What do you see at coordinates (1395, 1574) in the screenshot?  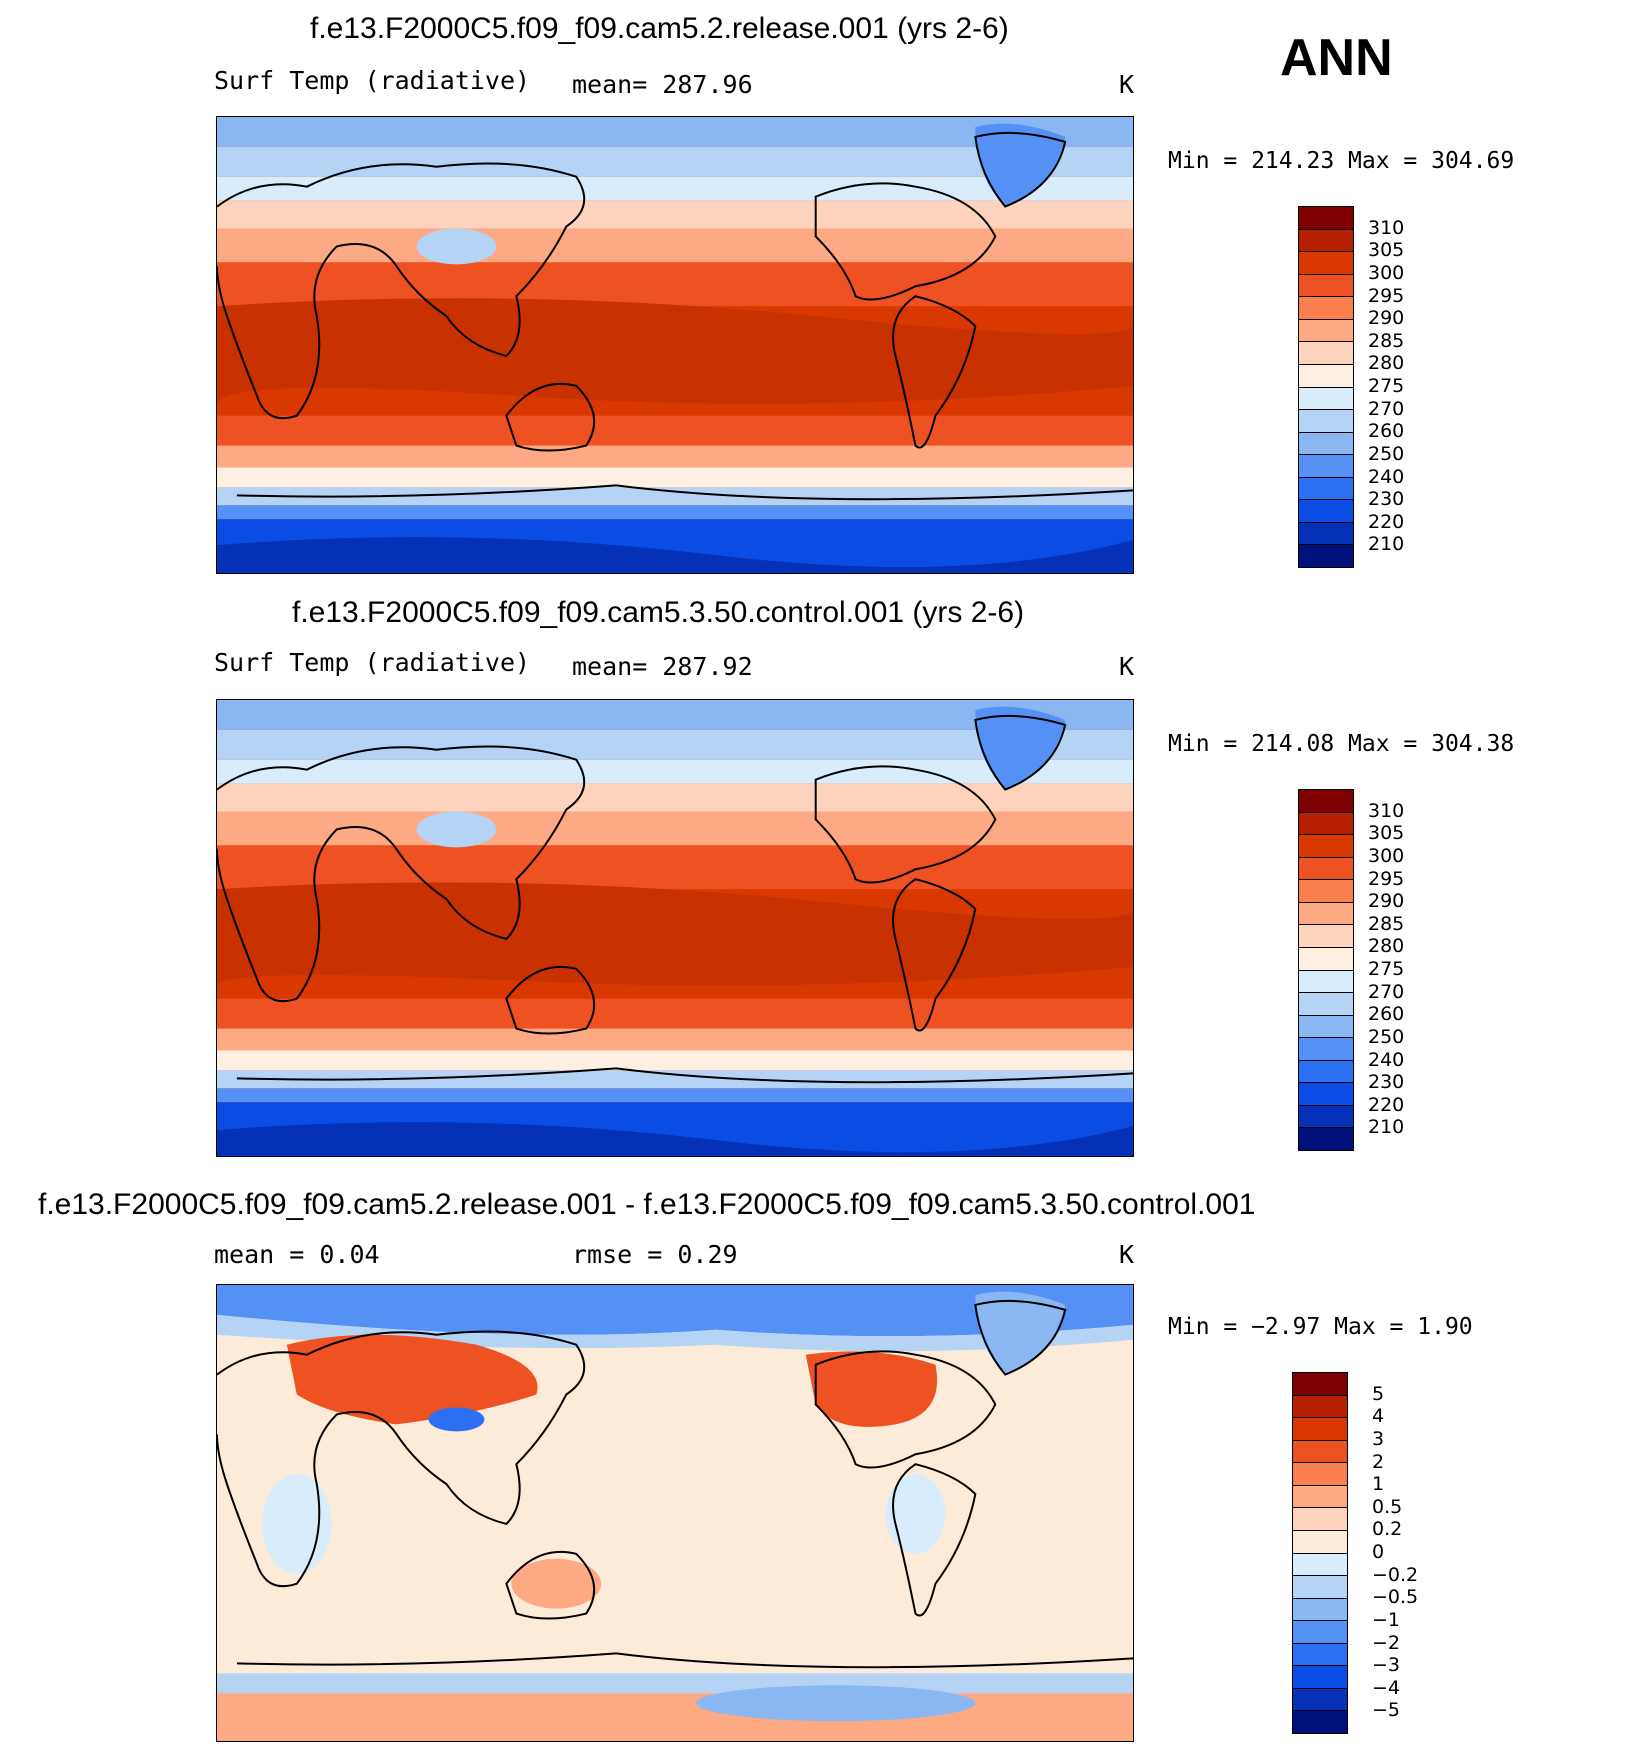 I see `colorbar-tick-label: −0.2` at bounding box center [1395, 1574].